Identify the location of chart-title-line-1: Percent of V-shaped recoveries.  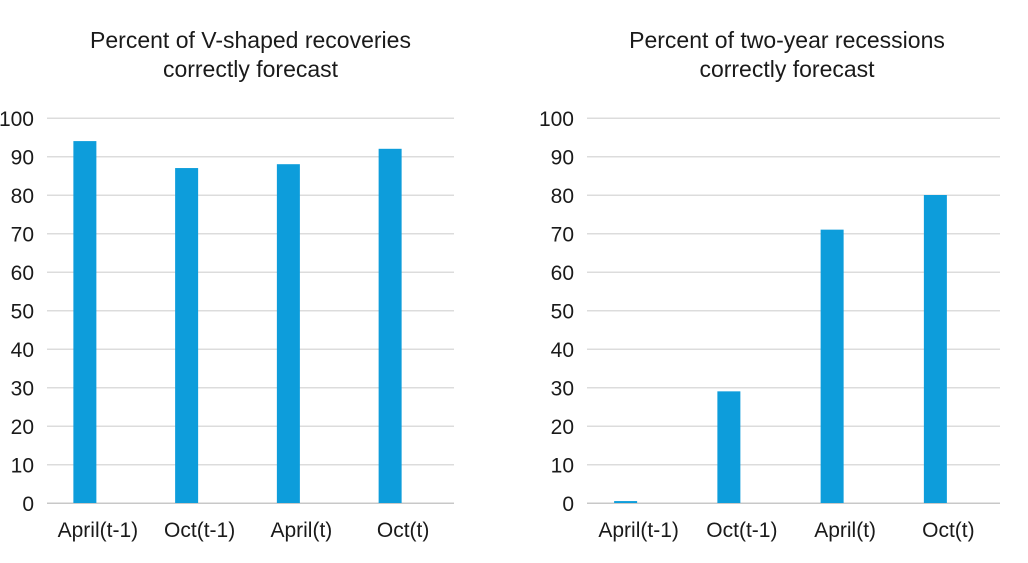
(250, 40).